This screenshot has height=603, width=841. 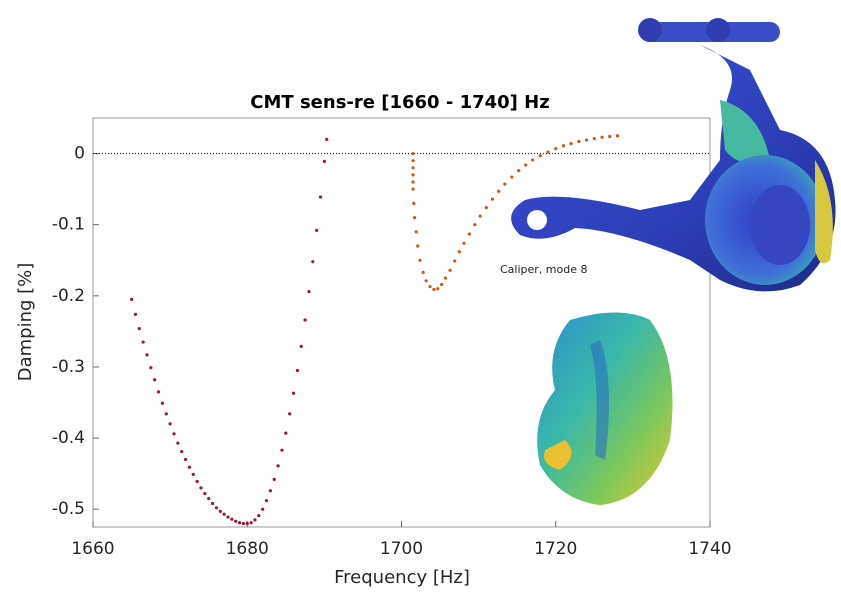 I want to click on chart-title: CMT sens-re [1660 - 1740] Hz, so click(x=399, y=102).